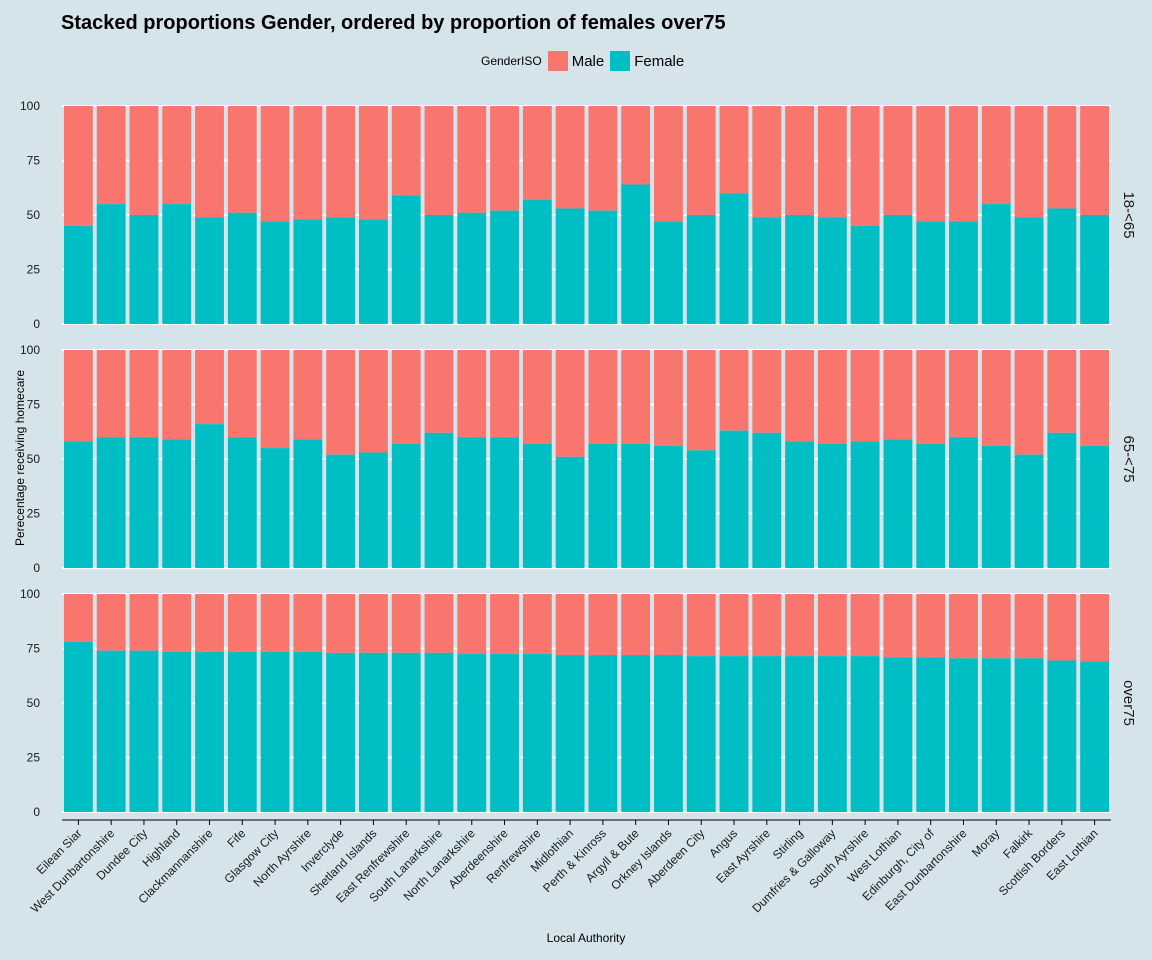 This screenshot has height=960, width=1152. Describe the element at coordinates (20, 458) in the screenshot. I see `y-axis-title: Perecentage receiving homecare` at that location.